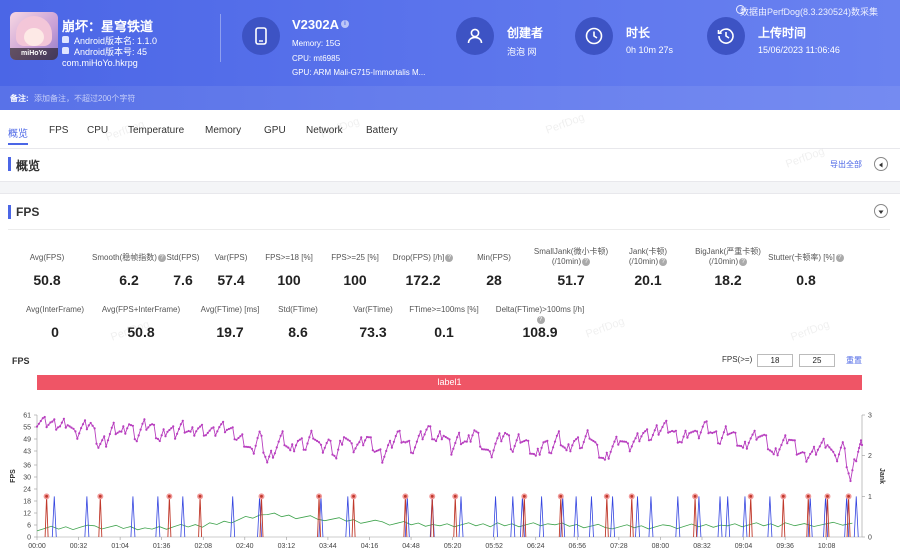  What do you see at coordinates (34, 36) in the screenshot?
I see `app-icon: miHoYo` at bounding box center [34, 36].